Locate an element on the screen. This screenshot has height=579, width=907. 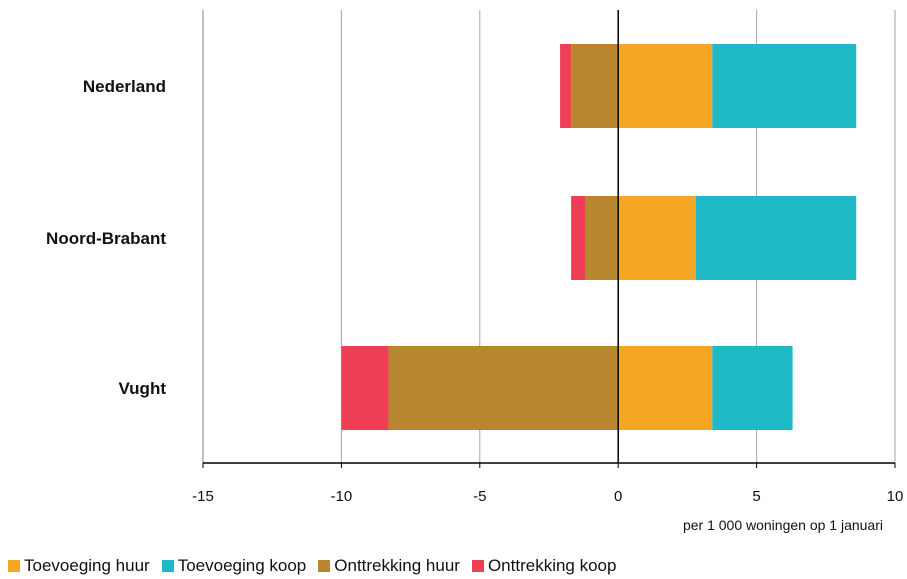
x-tick-label: 5 is located at coordinates (756, 496).